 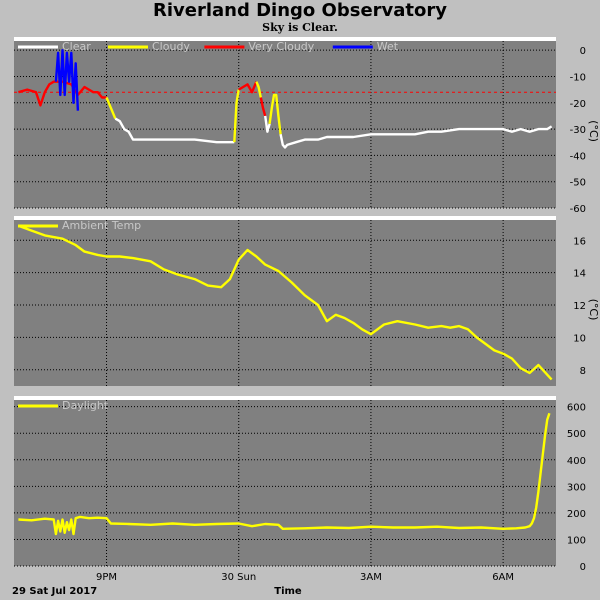 I want to click on daylight-y-tick-label: 600, so click(x=576, y=408).